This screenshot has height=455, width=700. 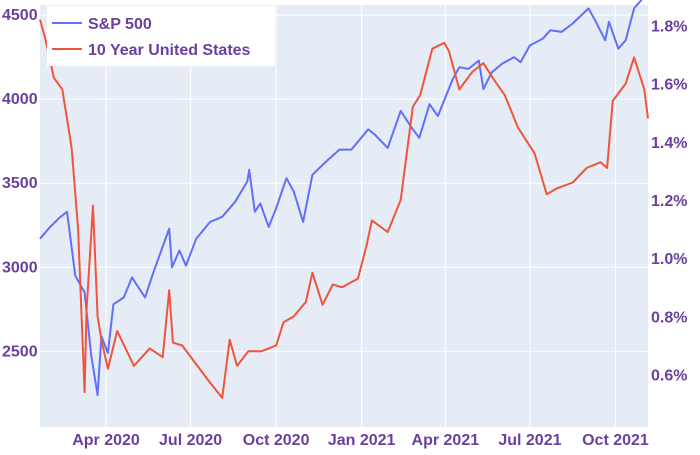 I want to click on legend: S&P 500 10 Year United States, so click(x=161, y=36).